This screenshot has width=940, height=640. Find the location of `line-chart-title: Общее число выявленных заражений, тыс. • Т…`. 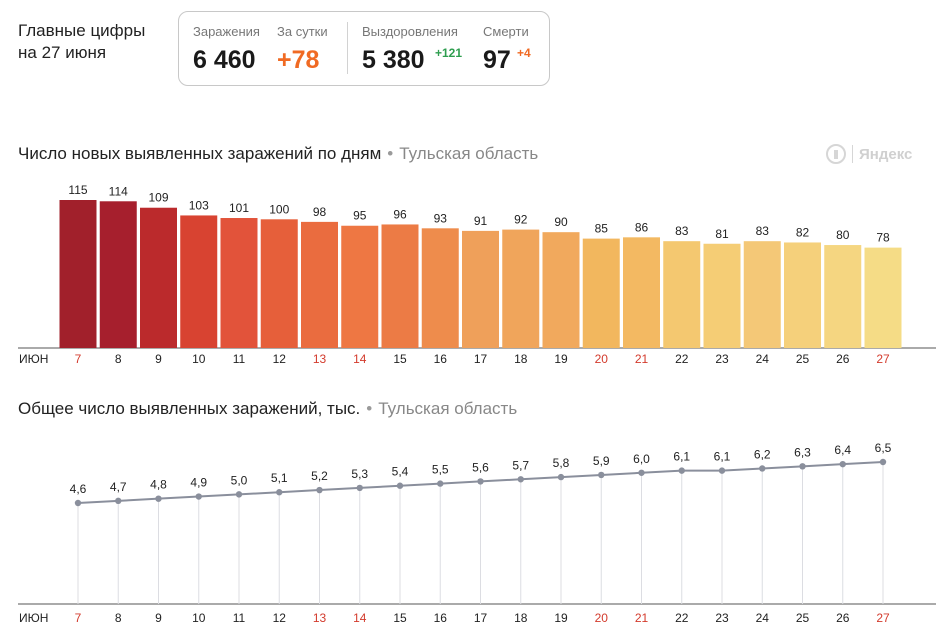

line-chart-title: Общее число выявленных заражений, тыс. • Т… is located at coordinates (267, 409).